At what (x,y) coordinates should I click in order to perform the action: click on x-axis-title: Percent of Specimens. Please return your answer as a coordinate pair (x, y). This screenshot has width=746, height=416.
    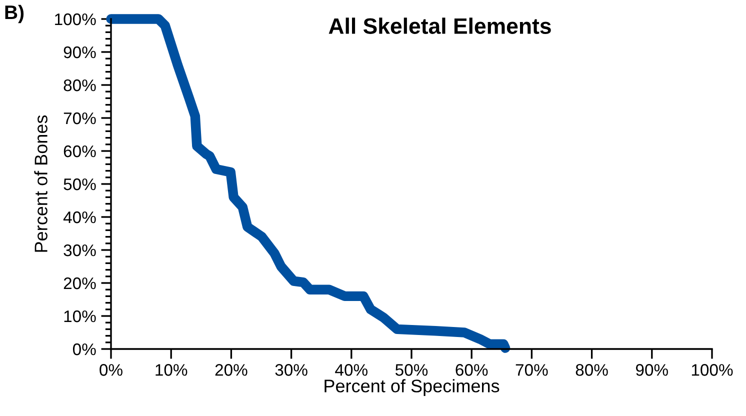
    Looking at the image, I should click on (412, 387).